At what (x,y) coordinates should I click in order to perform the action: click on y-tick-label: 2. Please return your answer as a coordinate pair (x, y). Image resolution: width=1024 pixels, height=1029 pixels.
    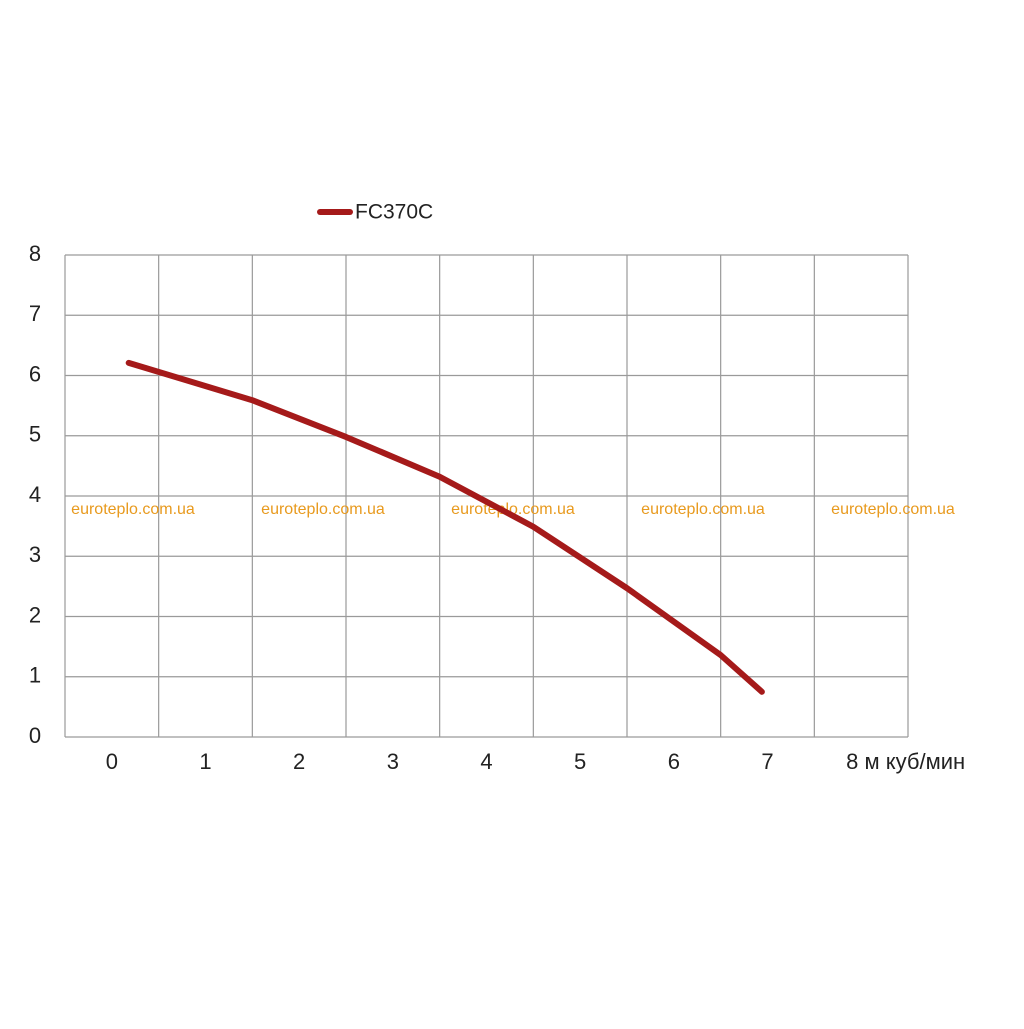
    Looking at the image, I should click on (35, 614).